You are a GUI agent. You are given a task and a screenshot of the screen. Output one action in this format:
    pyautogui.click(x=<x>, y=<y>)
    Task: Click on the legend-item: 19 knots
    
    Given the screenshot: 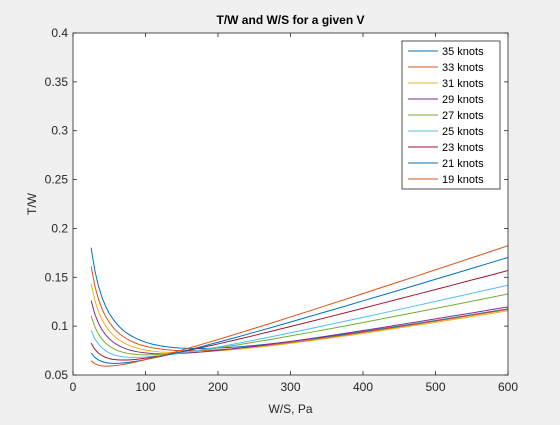 What is the action you would take?
    pyautogui.click(x=446, y=180)
    